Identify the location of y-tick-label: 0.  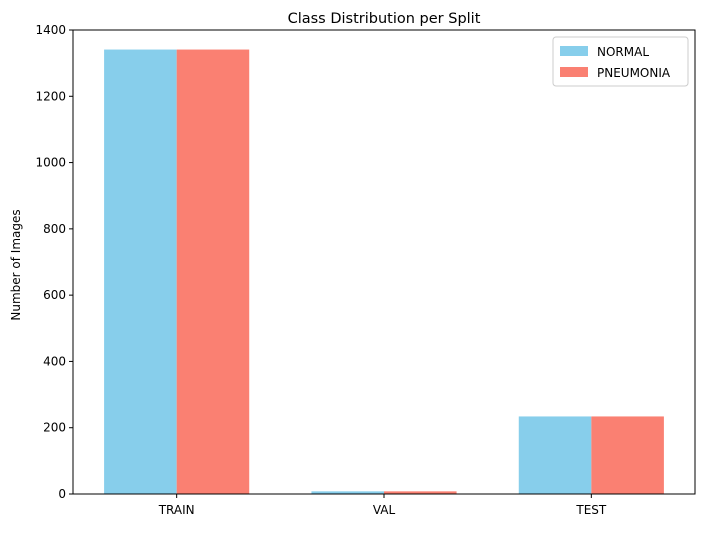
(62, 494).